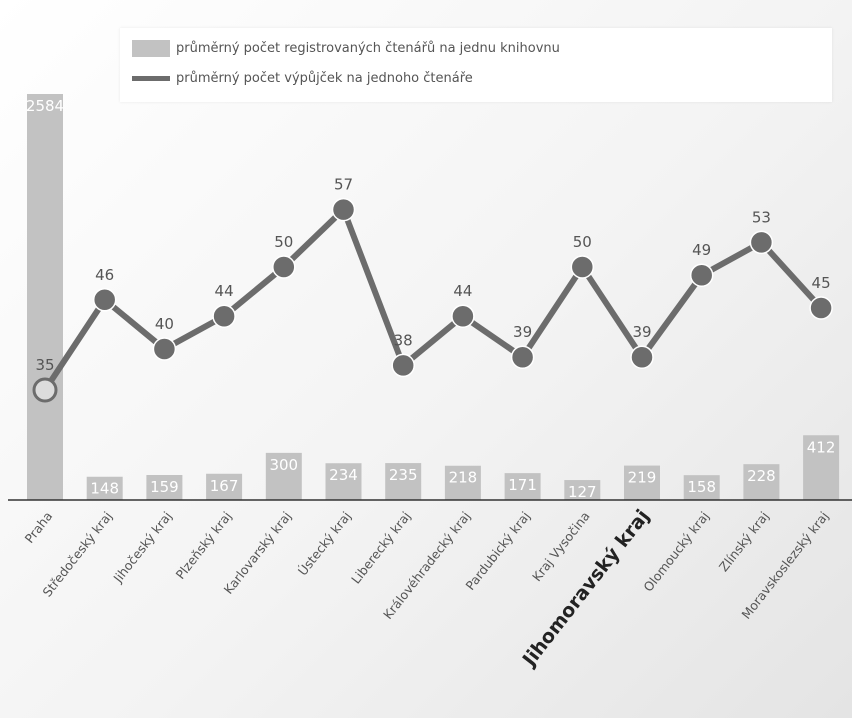  Describe the element at coordinates (343, 185) in the screenshot. I see `line-value-label: 57` at that location.